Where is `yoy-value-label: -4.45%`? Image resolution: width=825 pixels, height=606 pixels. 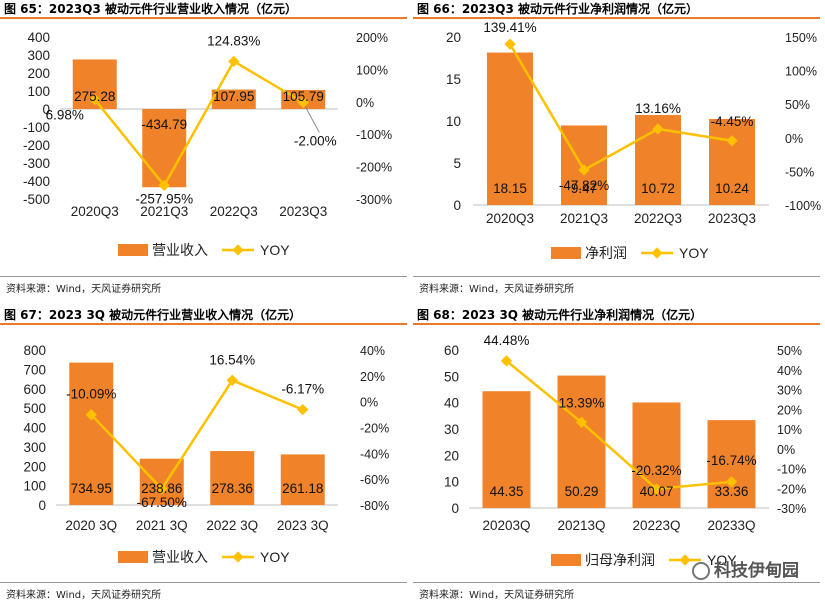 yoy-value-label: -4.45% is located at coordinates (732, 121).